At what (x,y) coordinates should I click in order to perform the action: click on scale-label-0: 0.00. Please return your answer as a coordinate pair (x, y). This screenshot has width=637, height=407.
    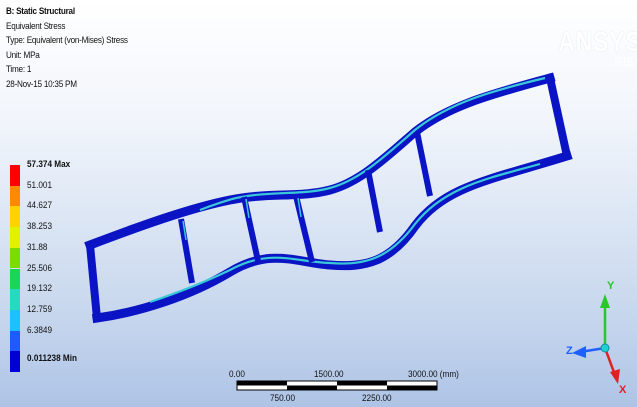
    Looking at the image, I should click on (237, 374).